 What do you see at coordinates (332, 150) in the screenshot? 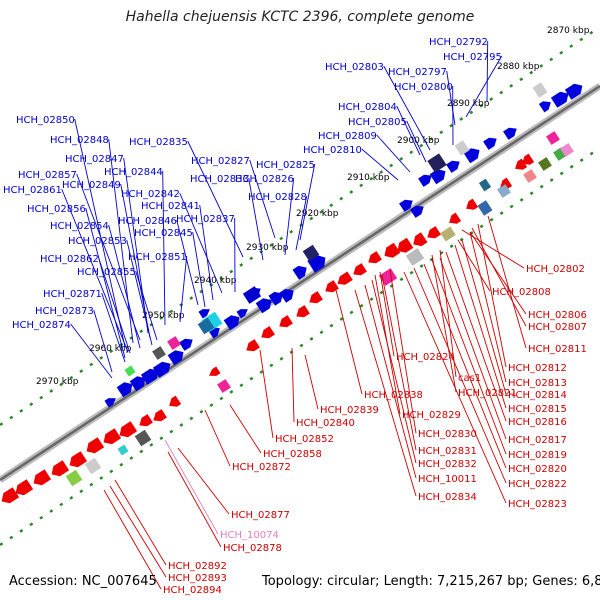
I see `forward-gene-label: HCH_02810` at bounding box center [332, 150].